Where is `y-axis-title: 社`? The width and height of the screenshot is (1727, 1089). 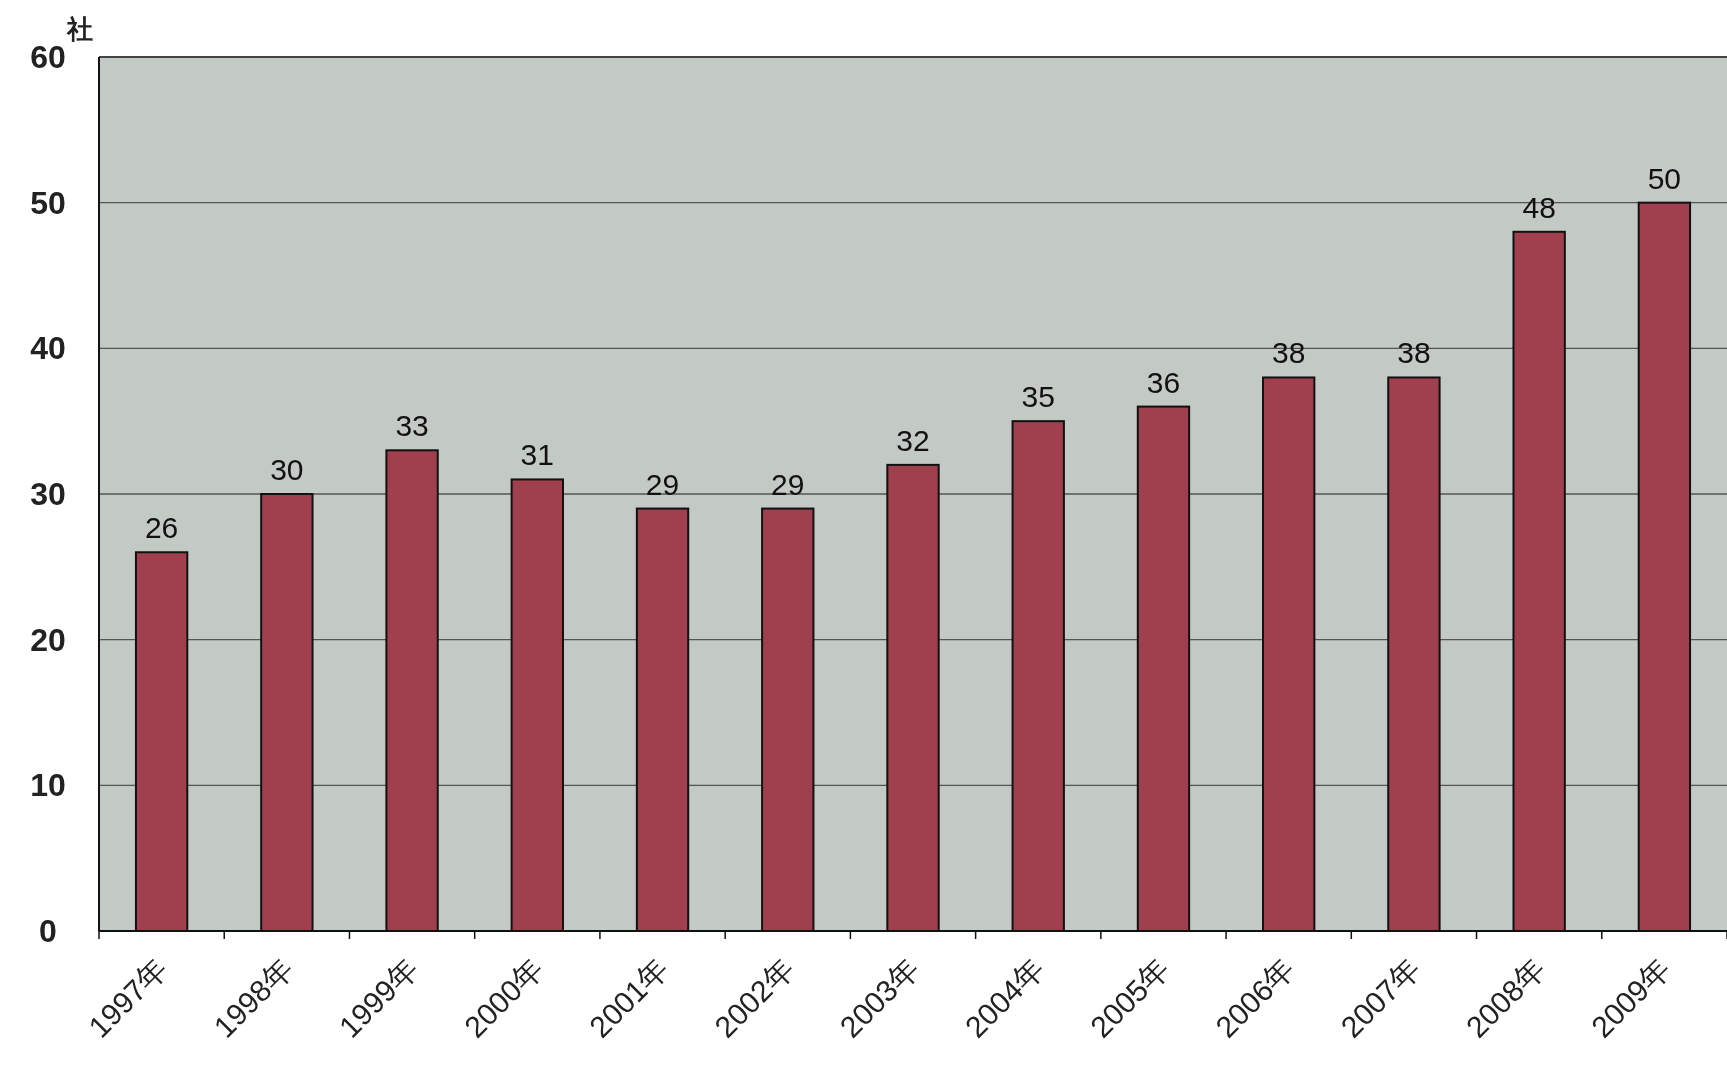 y-axis-title: 社 is located at coordinates (79, 29).